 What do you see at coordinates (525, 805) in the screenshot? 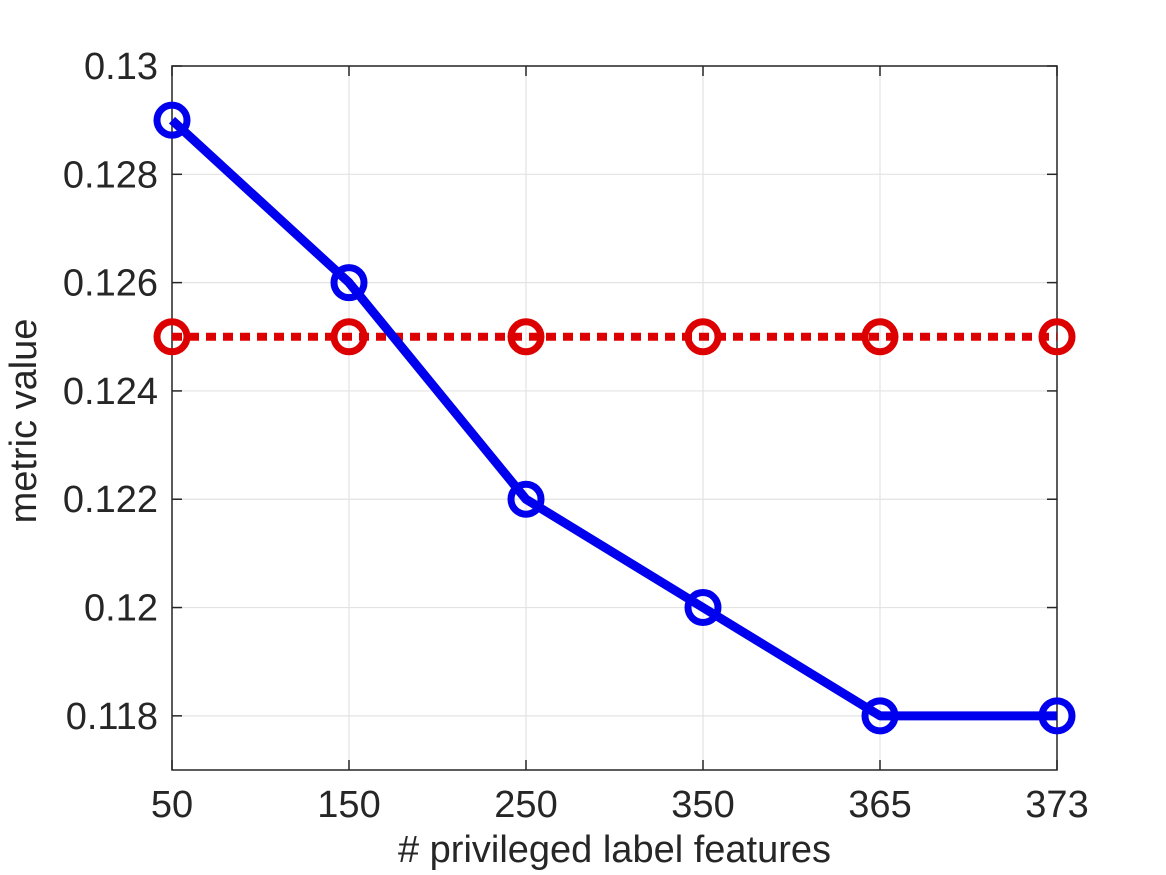
I see `x-tick-label: 250` at bounding box center [525, 805].